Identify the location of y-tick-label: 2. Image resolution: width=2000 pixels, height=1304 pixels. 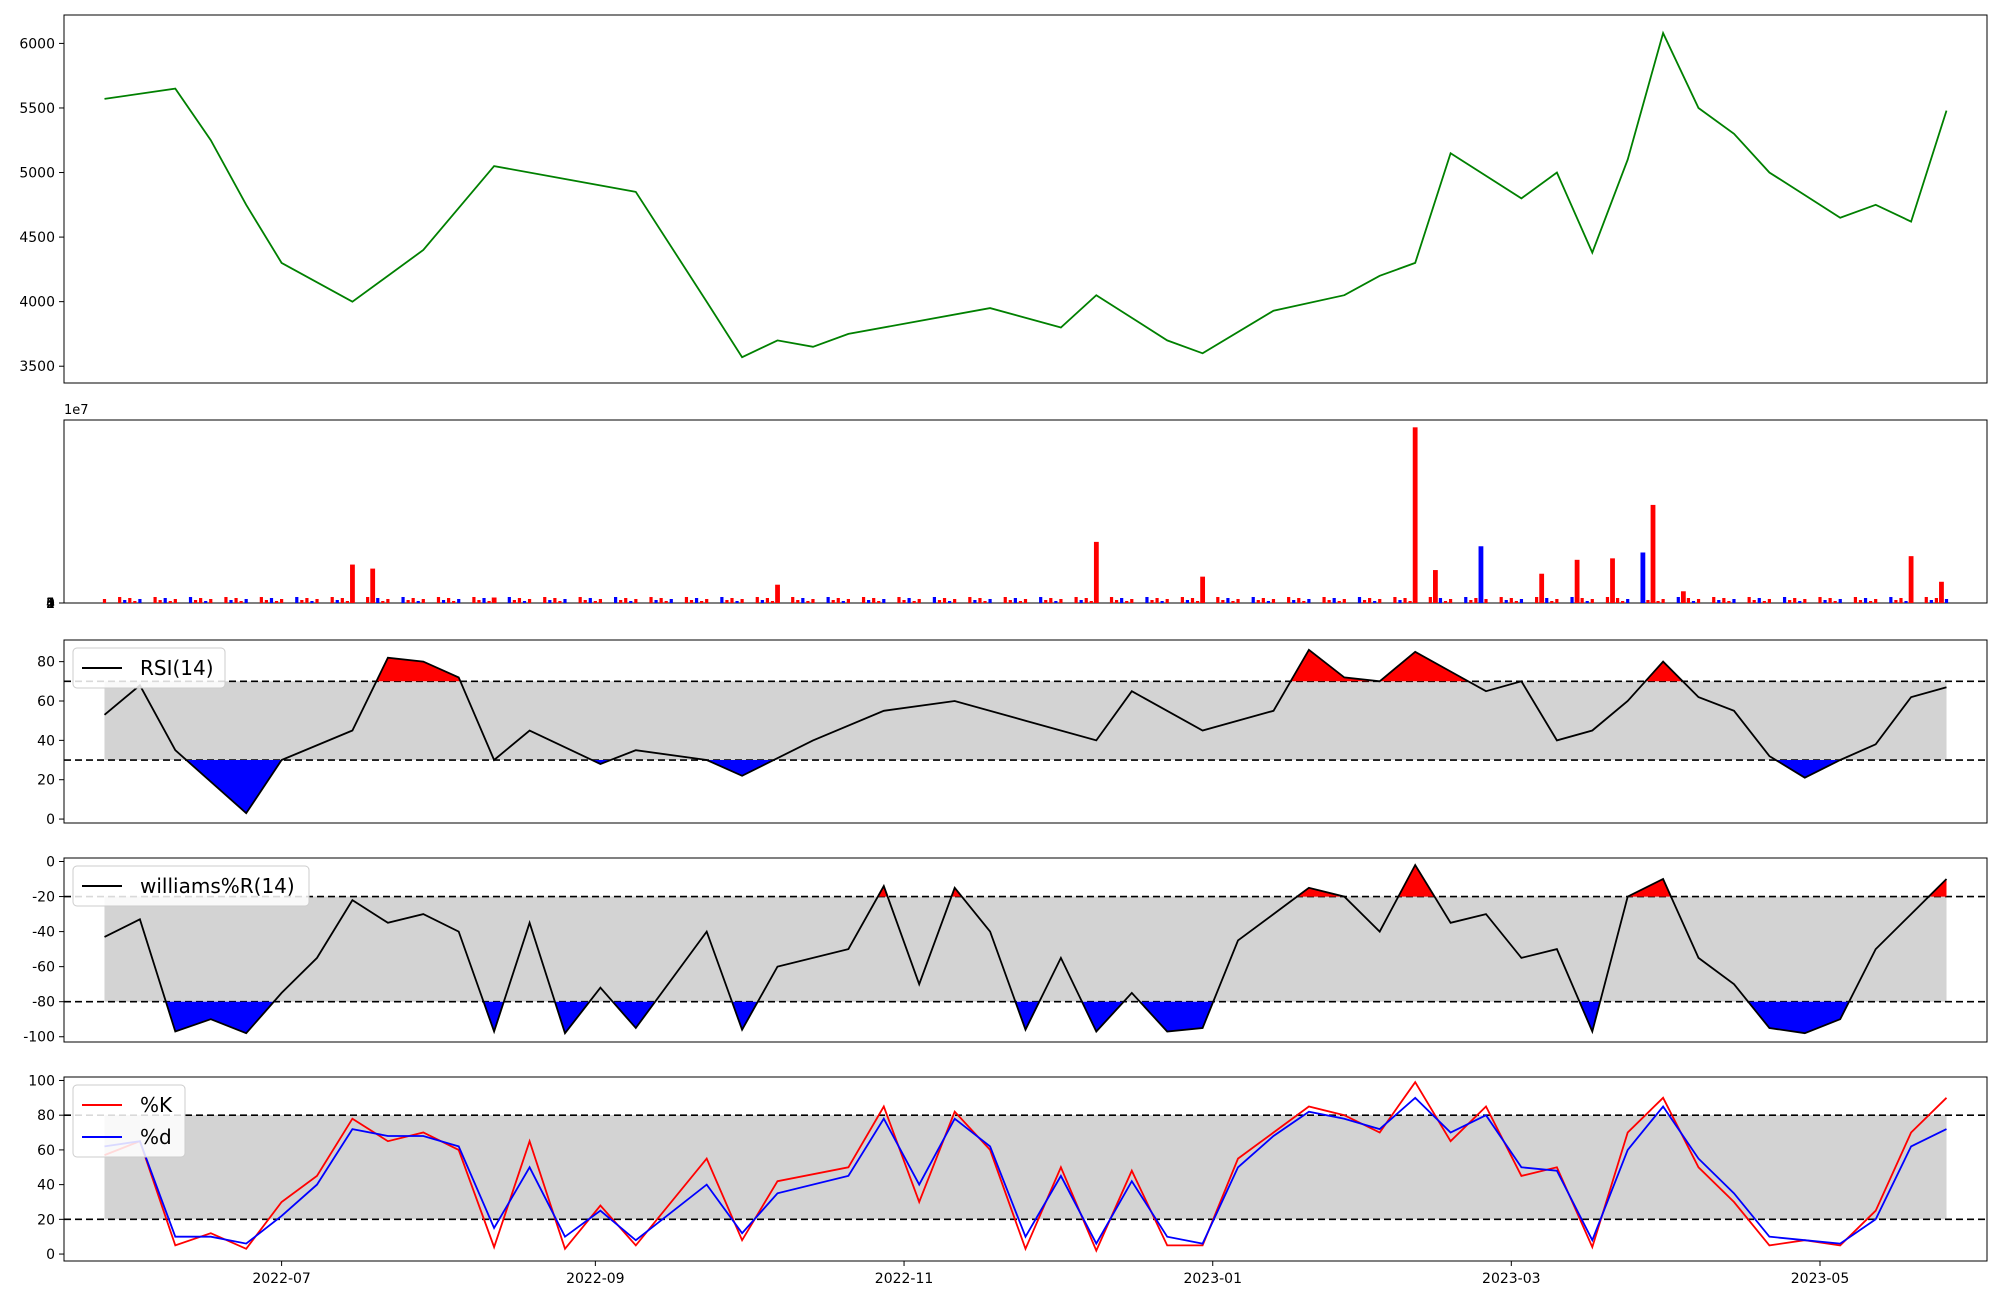
(50, 604).